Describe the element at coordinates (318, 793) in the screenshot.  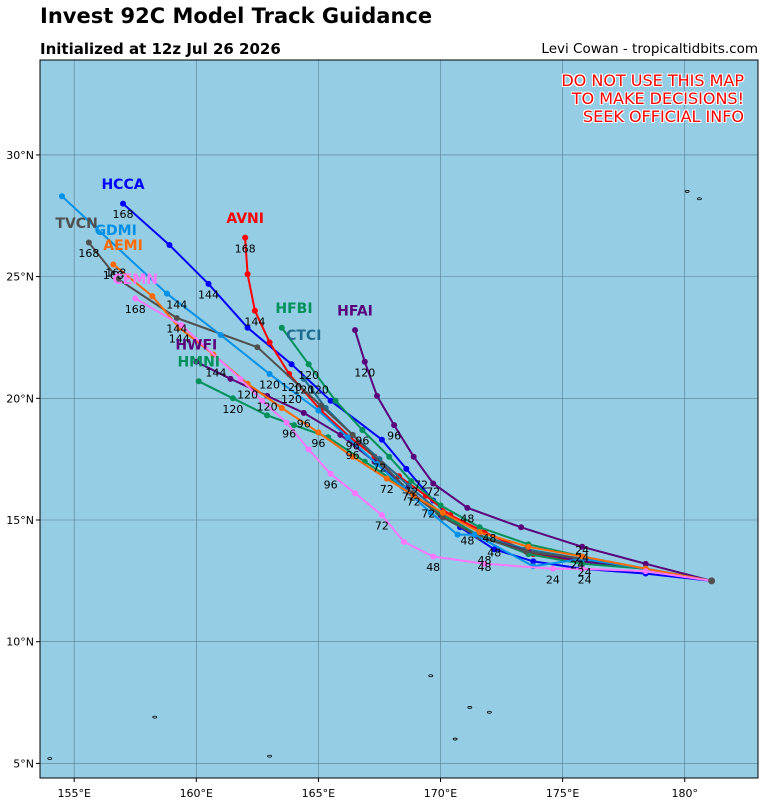
I see `lon-tick-label: 165°E` at that location.